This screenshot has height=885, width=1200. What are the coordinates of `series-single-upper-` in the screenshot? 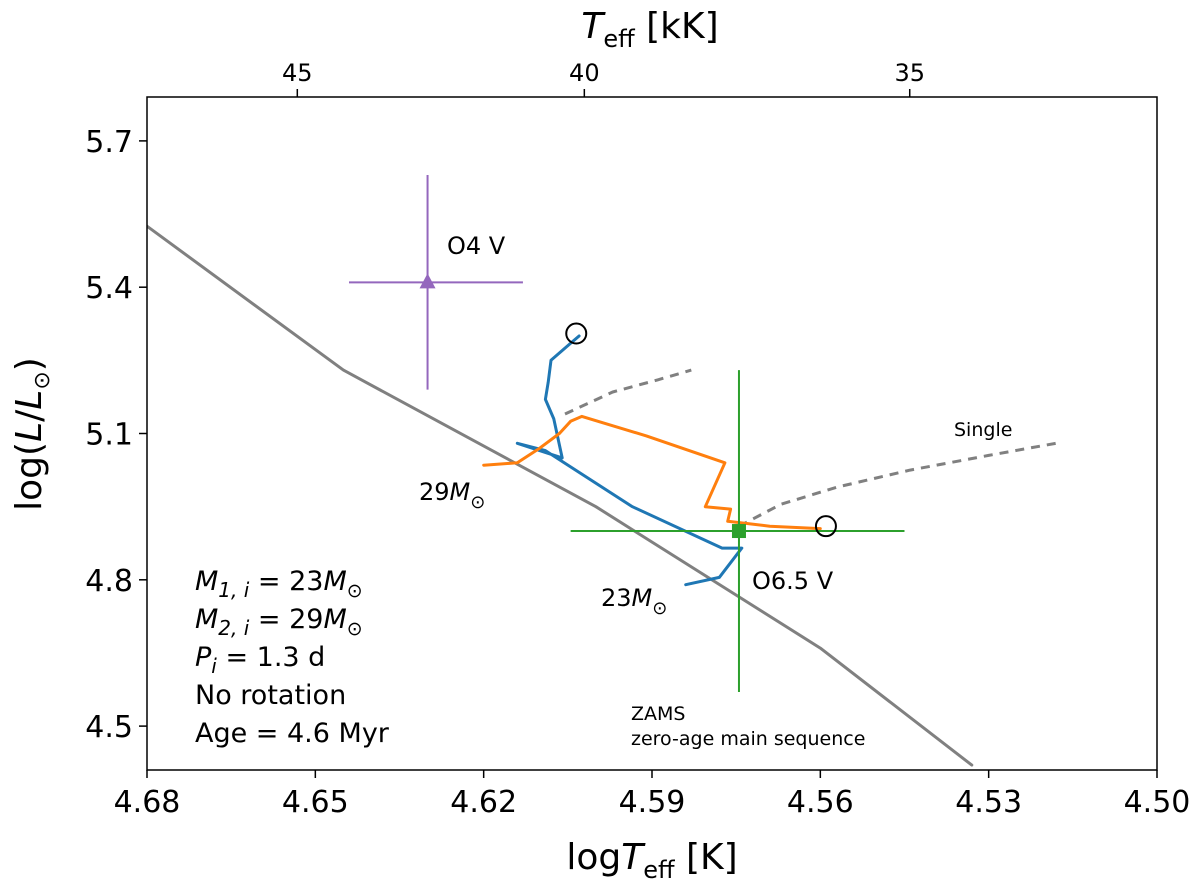 It's located at (628, 392).